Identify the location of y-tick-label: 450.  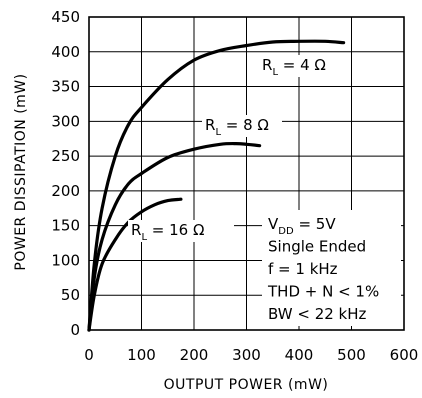
(65, 17).